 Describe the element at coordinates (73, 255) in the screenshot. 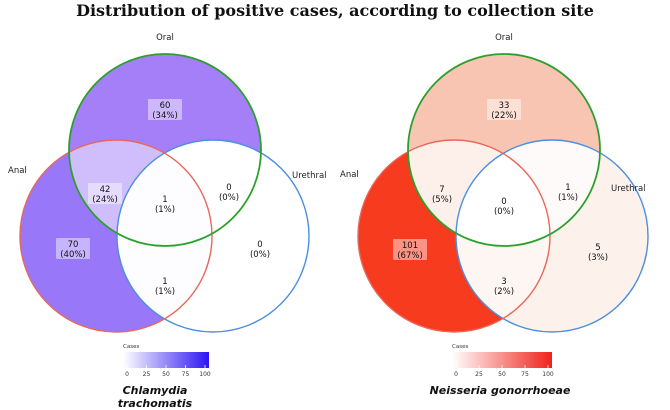

I see `region-percent: (40%)` at that location.